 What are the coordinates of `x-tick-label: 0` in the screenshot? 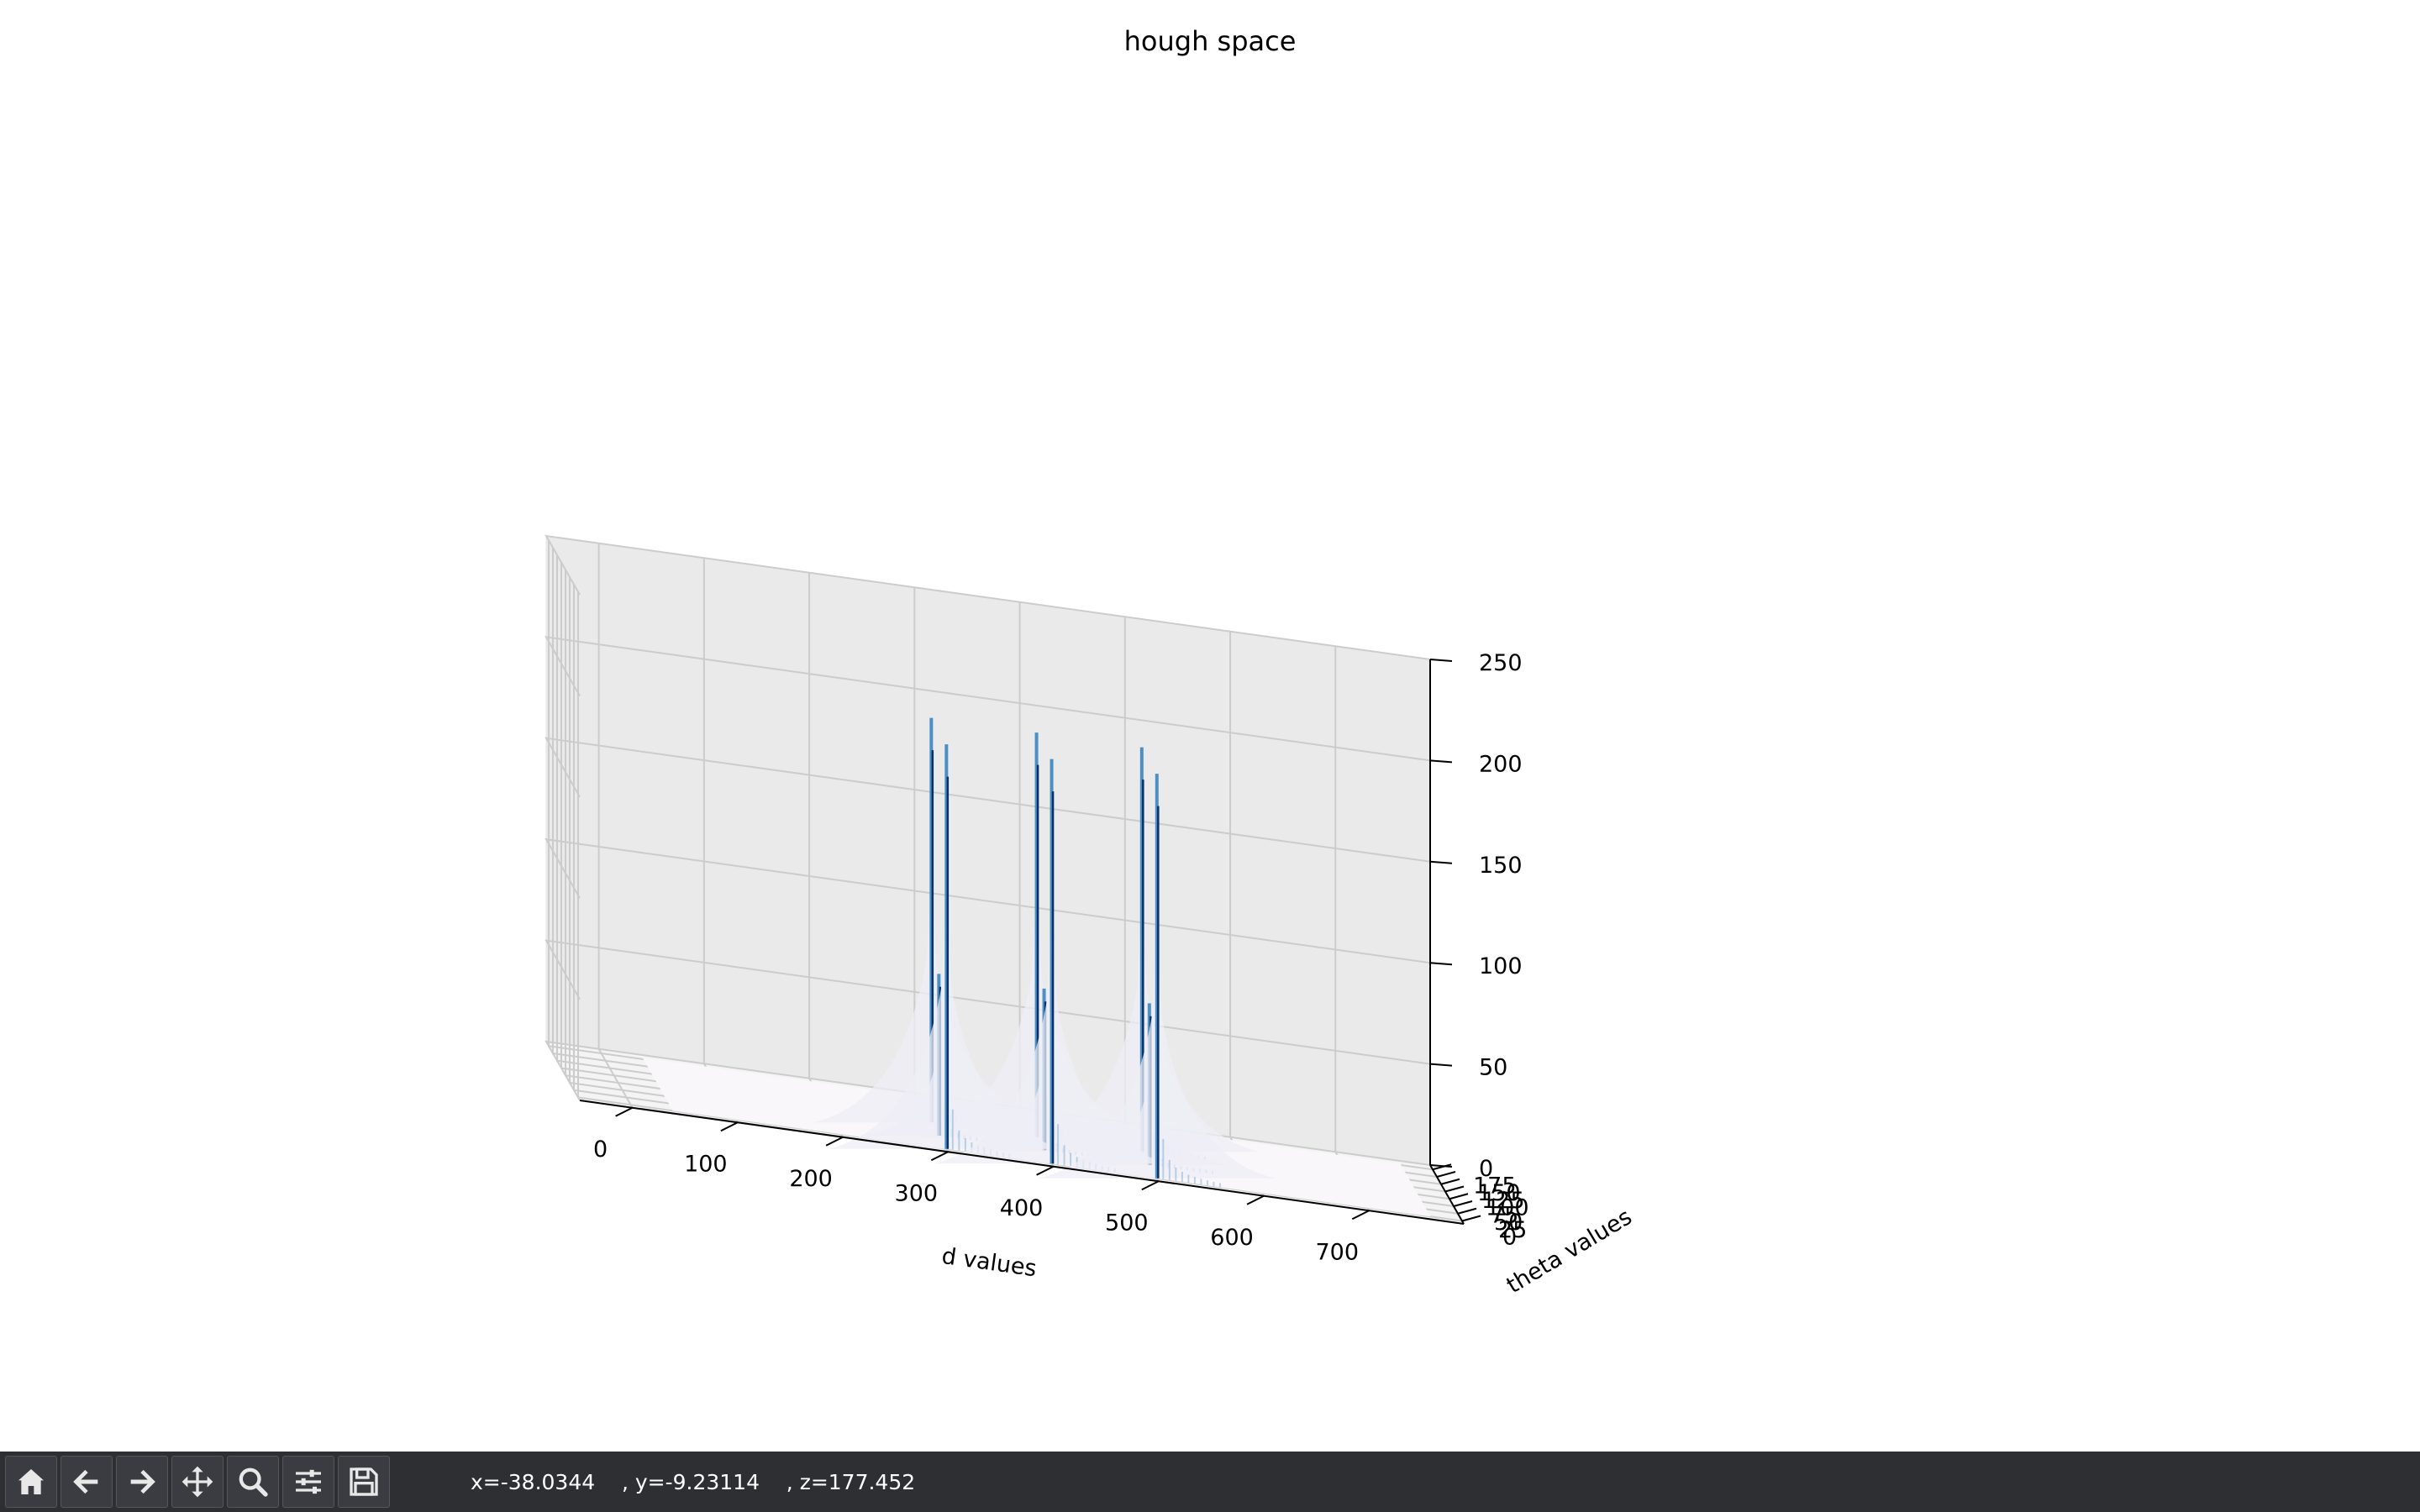 It's located at (600, 1150).